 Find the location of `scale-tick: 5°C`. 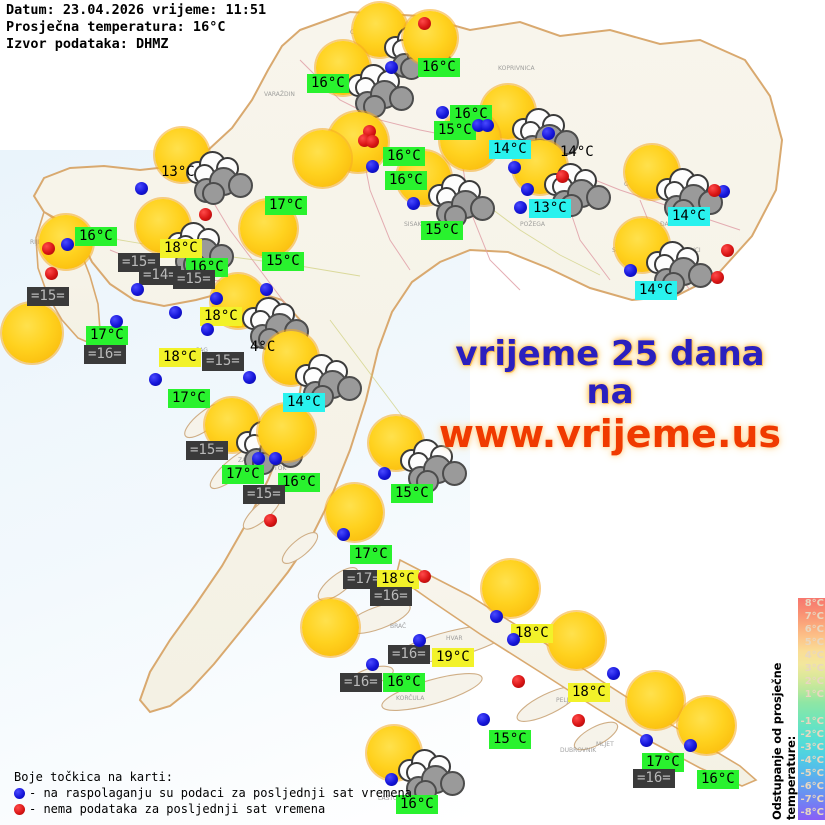

scale-tick: 5°C is located at coordinates (814, 643).